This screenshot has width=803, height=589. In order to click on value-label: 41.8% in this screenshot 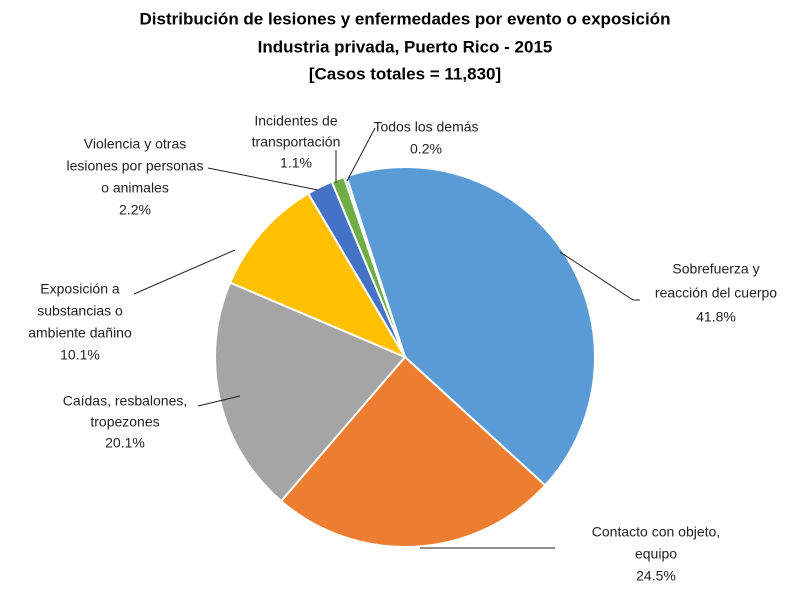, I will do `click(716, 317)`.